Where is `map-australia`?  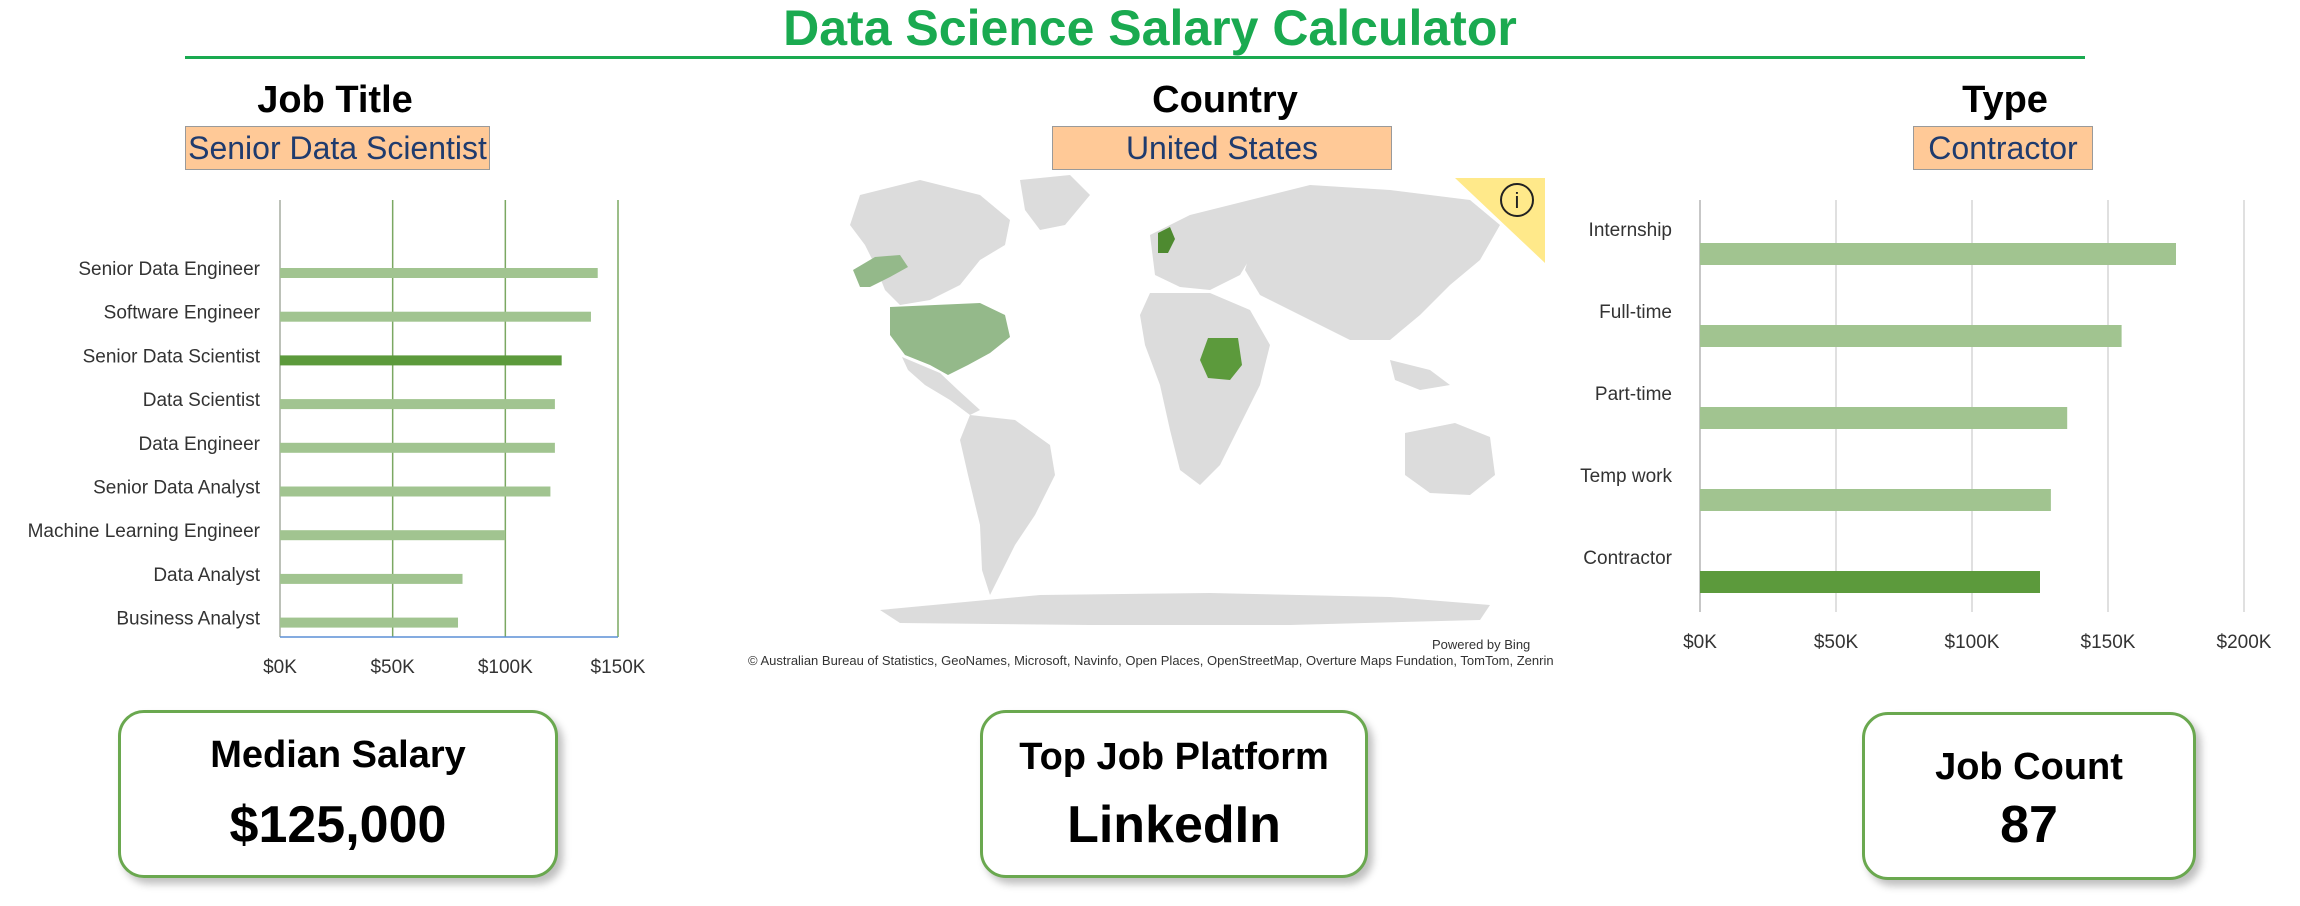
map-australia is located at coordinates (1450, 459).